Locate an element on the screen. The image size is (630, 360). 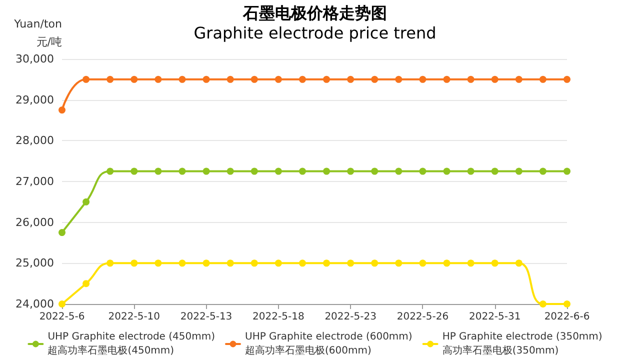
y-tick-label: 29,000 is located at coordinates (35, 99).